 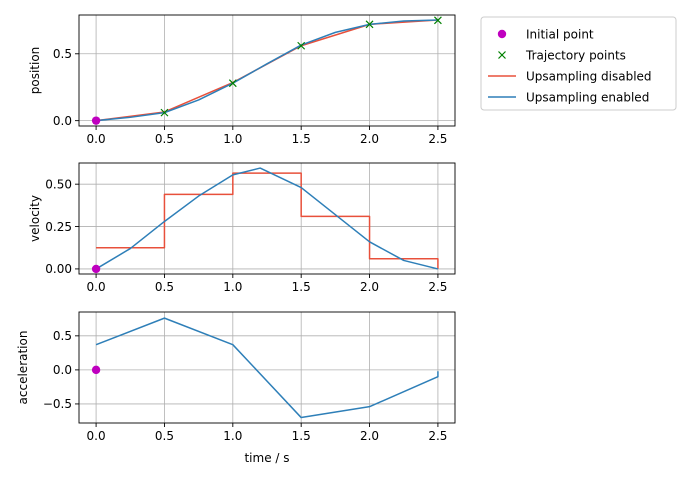 I want to click on legend-marker-x, so click(x=502, y=55).